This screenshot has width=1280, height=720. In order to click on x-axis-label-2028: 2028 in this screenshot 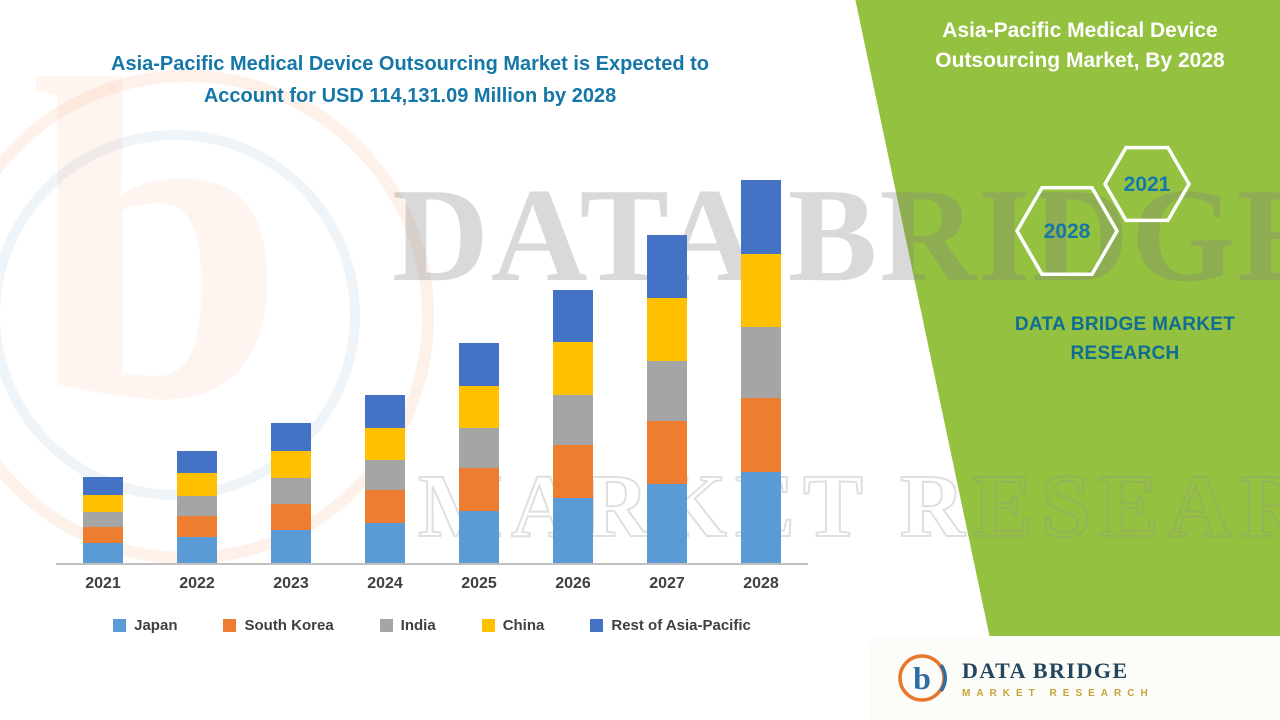, I will do `click(761, 583)`.